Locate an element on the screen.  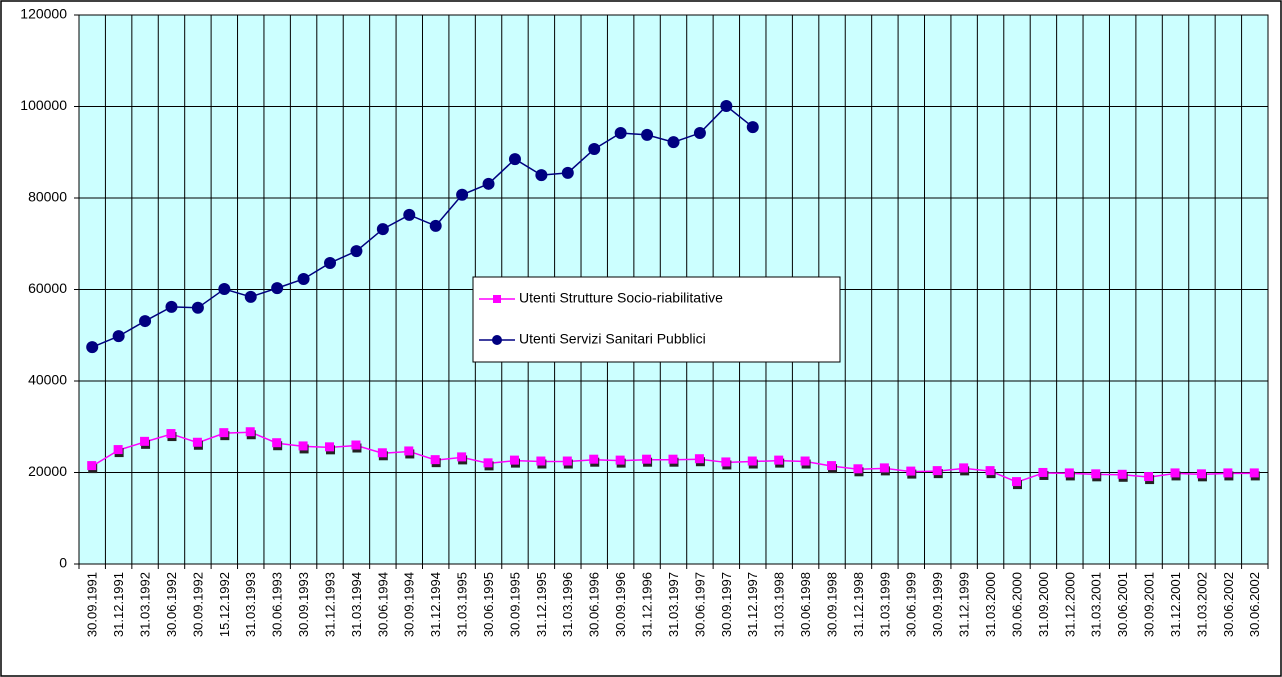
x-tick-label: 31.12.1997 is located at coordinates (752, 604).